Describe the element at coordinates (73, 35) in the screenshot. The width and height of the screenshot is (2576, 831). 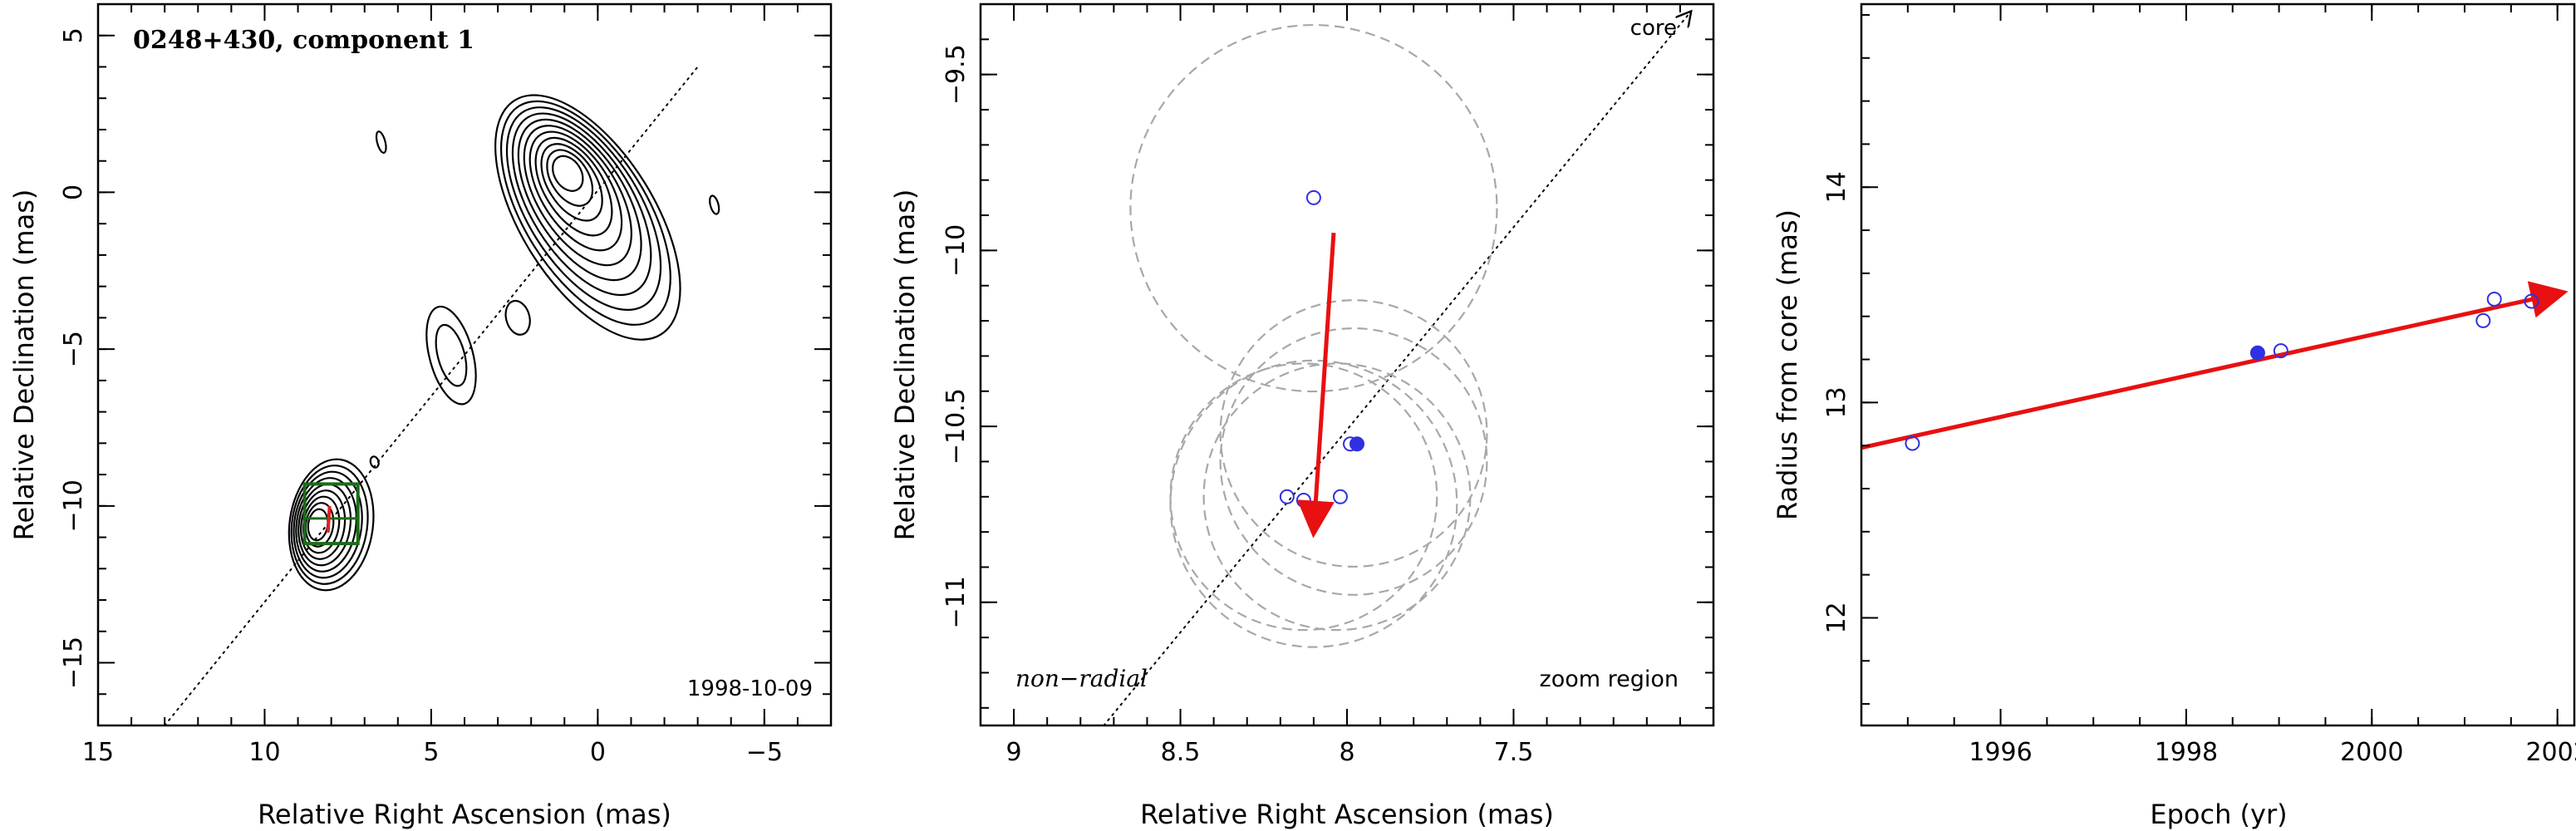
I see `p1-ytick-label: 5` at that location.